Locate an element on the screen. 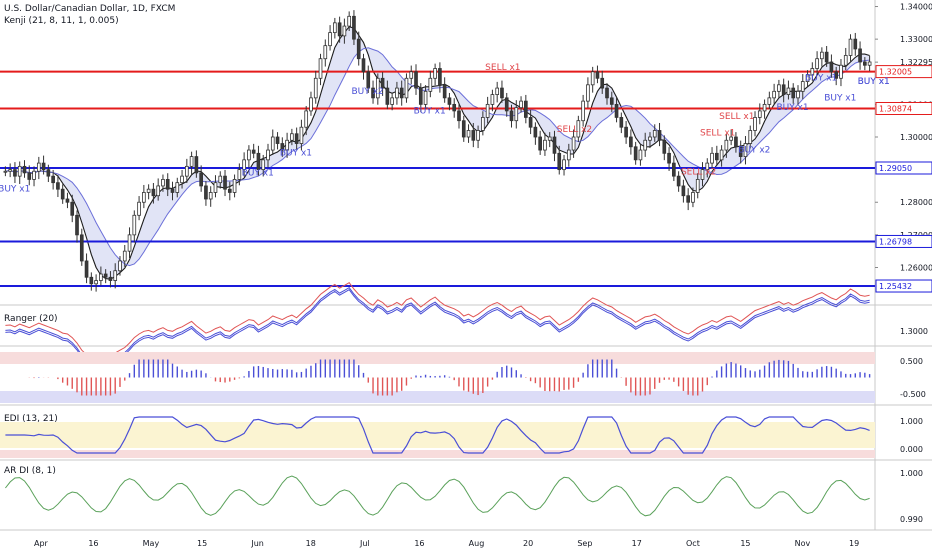  x-tick-label: Apr is located at coordinates (41, 543).